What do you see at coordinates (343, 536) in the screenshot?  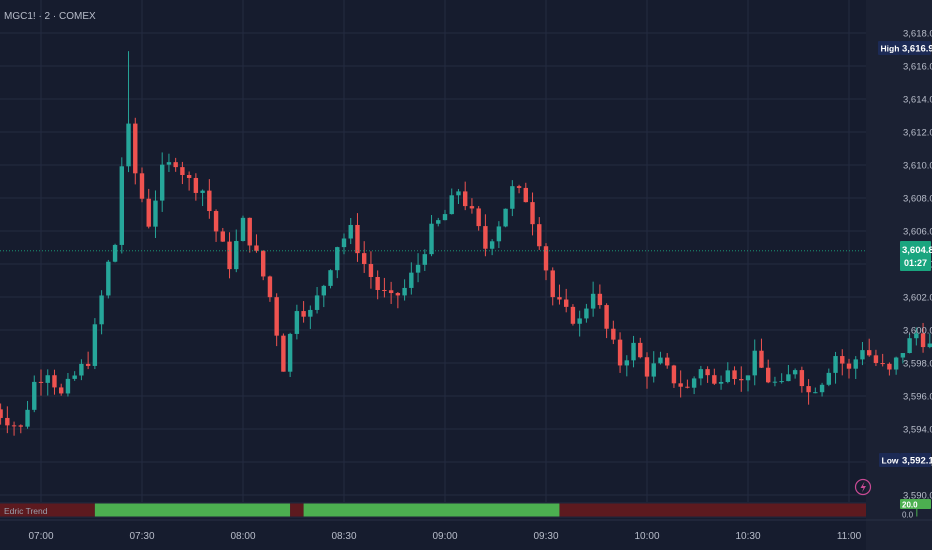 I see `time-tick-label: 08:30` at bounding box center [343, 536].